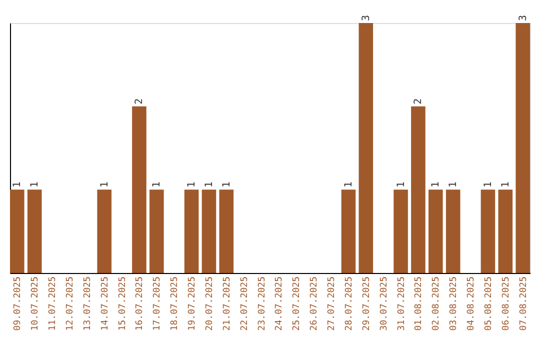  Describe the element at coordinates (70, 303) in the screenshot. I see `x-tick-label: 12.07.2025` at that location.